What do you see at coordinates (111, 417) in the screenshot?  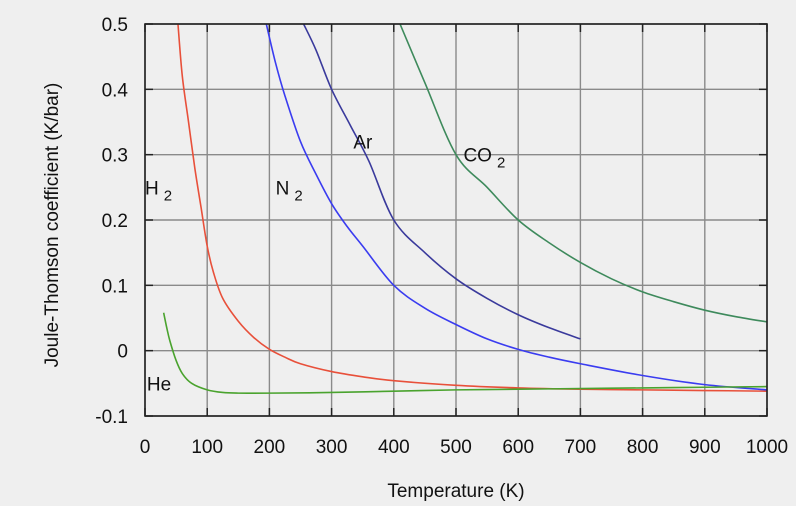 I see `y-tick-label: -0.1` at bounding box center [111, 417].